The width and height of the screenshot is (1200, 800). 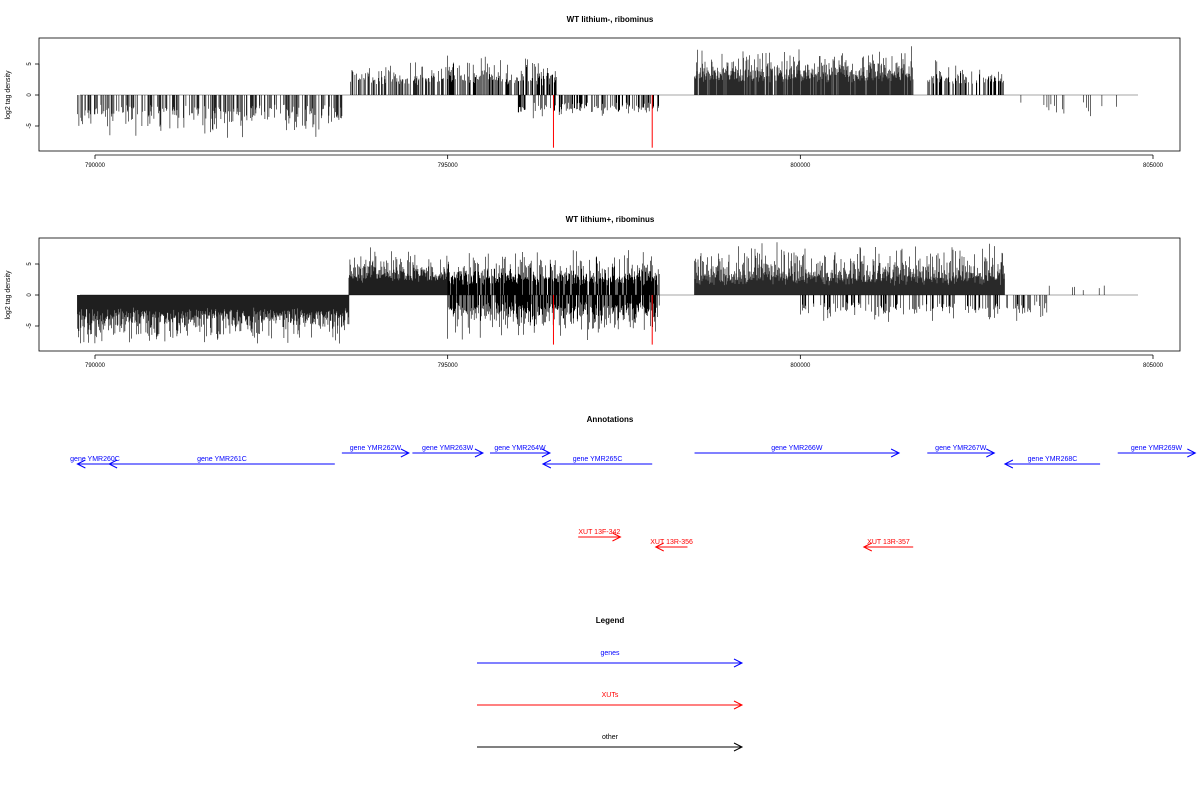 I want to click on xut-arrow: XUT 13F-342, so click(x=600, y=535).